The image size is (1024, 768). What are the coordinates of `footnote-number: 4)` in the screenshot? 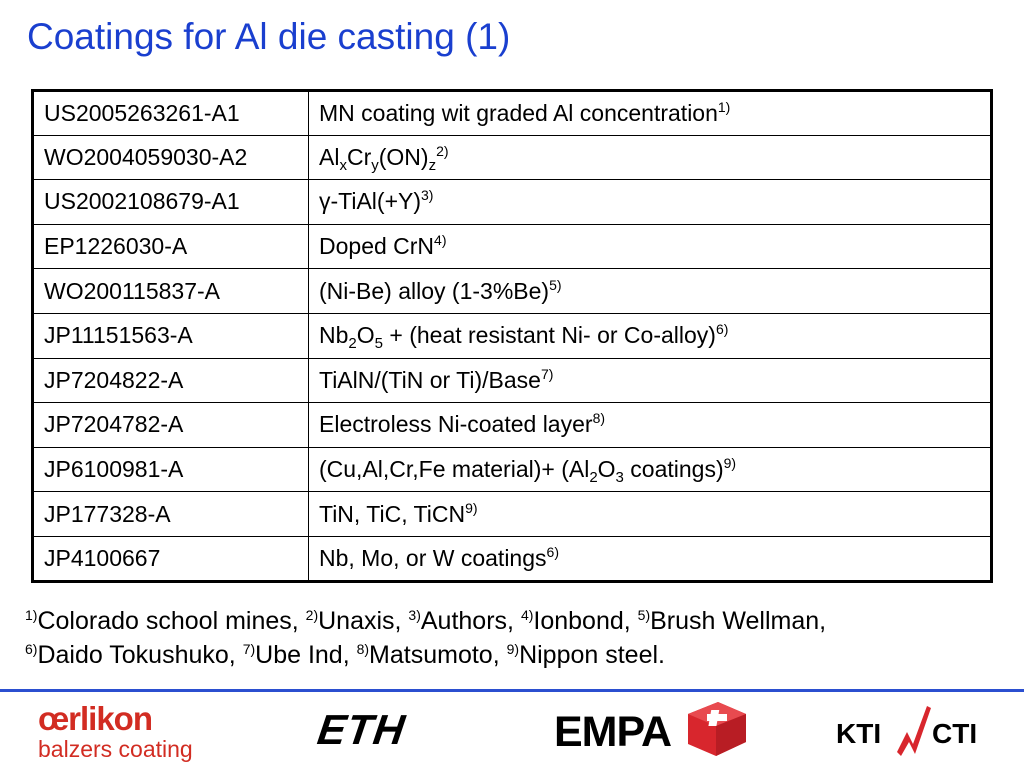 It's located at (527, 615).